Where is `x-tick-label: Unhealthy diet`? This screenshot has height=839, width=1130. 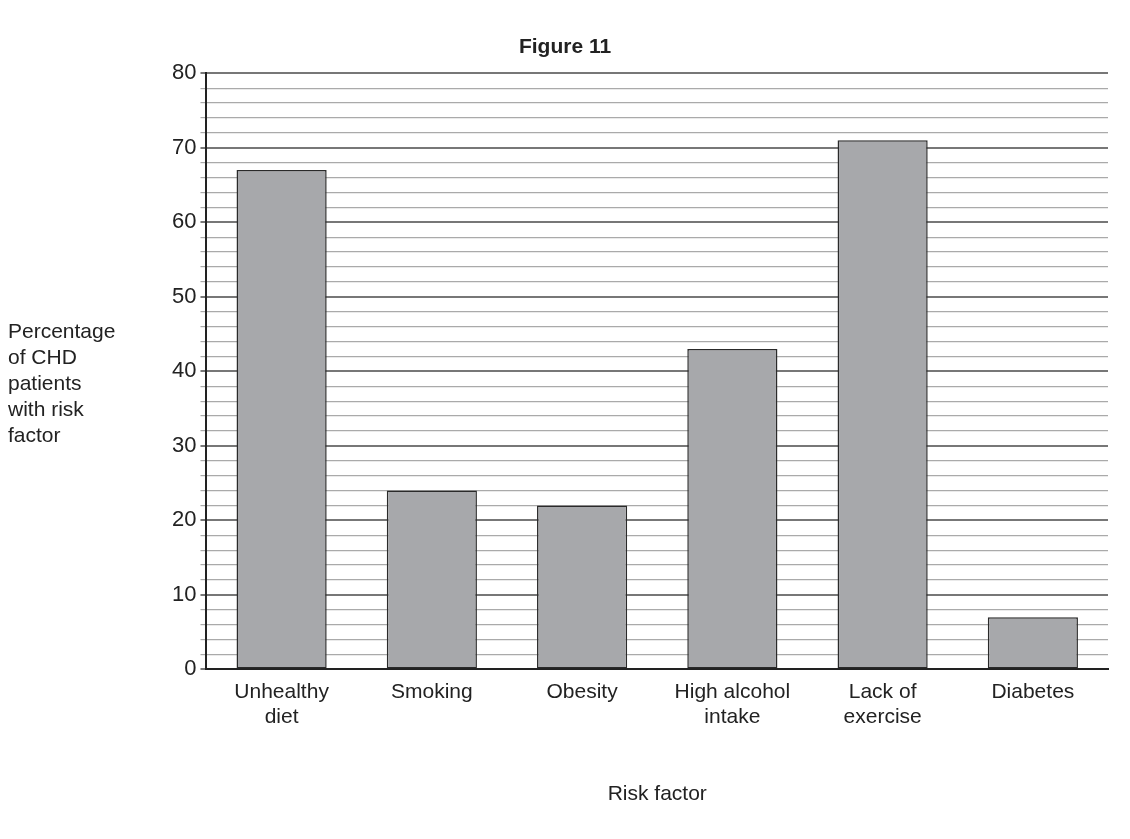 x-tick-label: Unhealthy diet is located at coordinates (282, 702).